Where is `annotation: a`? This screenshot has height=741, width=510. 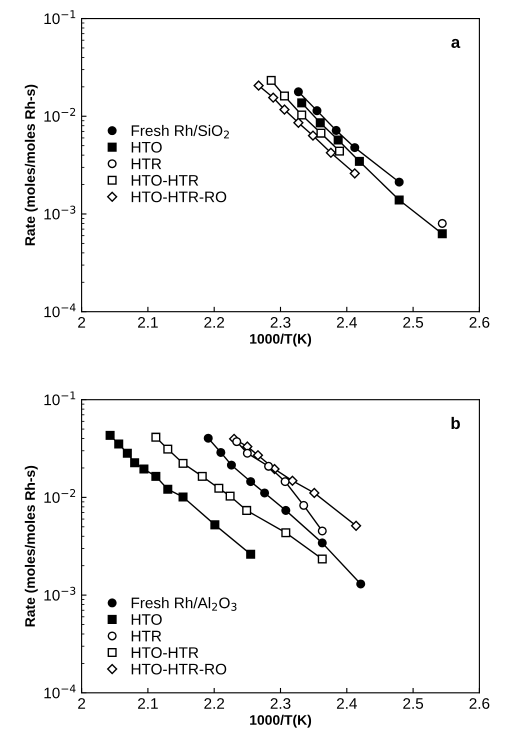 annotation: a is located at coordinates (455, 43).